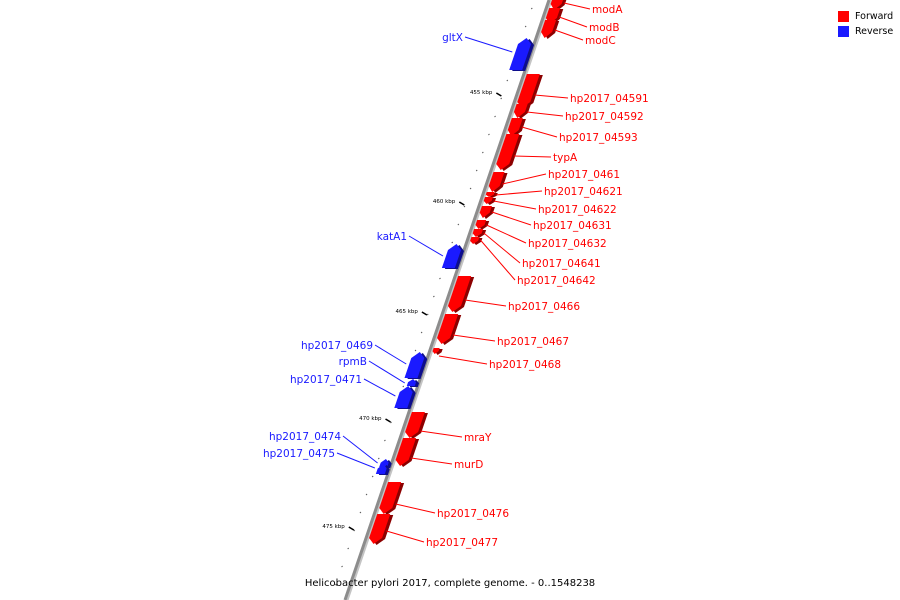 The width and height of the screenshot is (900, 600). What do you see at coordinates (573, 22) in the screenshot?
I see `leader-modB` at bounding box center [573, 22].